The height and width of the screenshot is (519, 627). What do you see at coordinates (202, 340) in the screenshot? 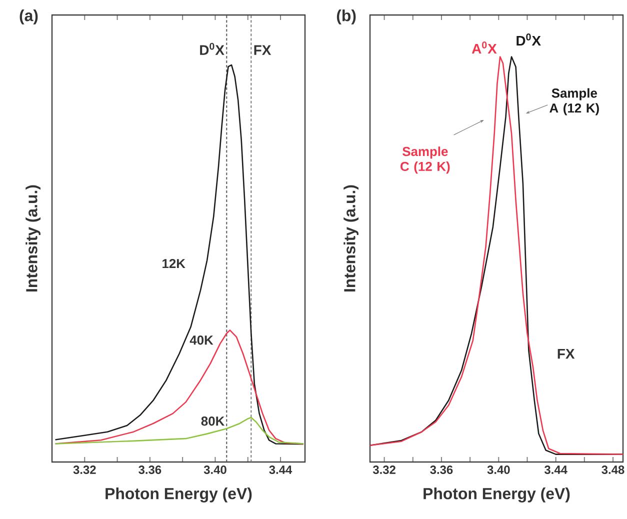
I see `series-label: 40K` at bounding box center [202, 340].